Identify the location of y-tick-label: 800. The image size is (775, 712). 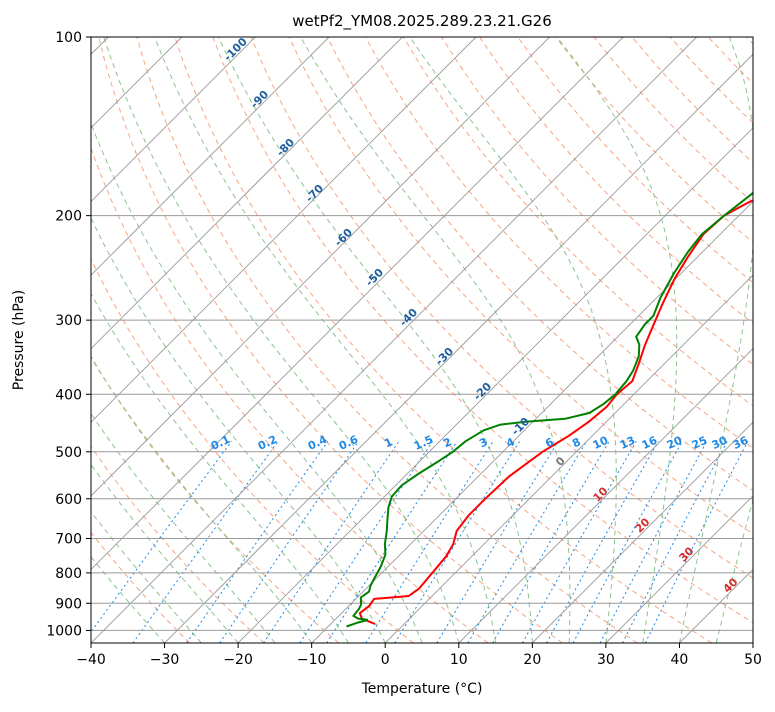
(68, 574).